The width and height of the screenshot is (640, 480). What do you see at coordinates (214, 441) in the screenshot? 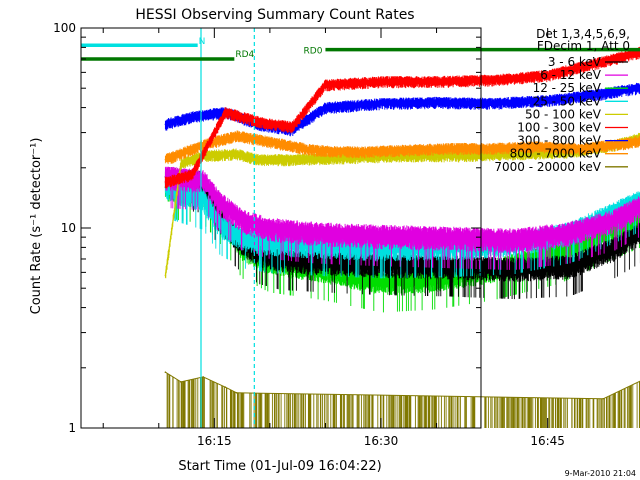
I see `x-tick-label: 16:15` at bounding box center [214, 441].